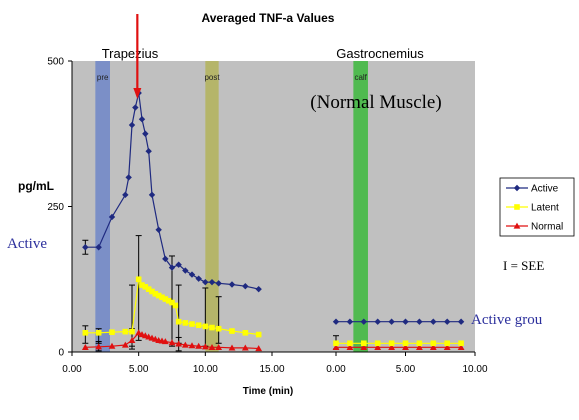 Image resolution: width=579 pixels, height=420 pixels. I want to click on legend-marker-active, so click(517, 188).